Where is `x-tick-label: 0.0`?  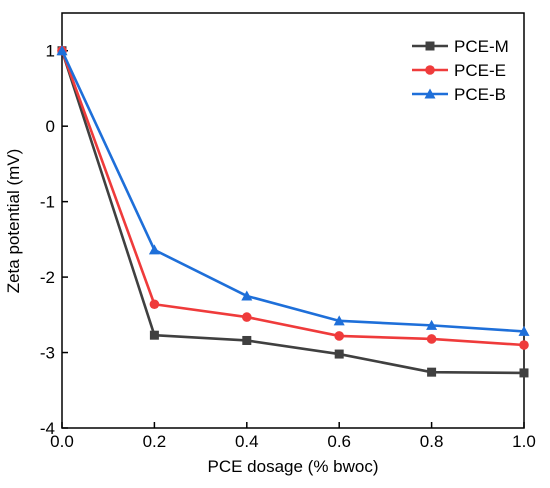
x-tick-label: 0.0 is located at coordinates (62, 441).